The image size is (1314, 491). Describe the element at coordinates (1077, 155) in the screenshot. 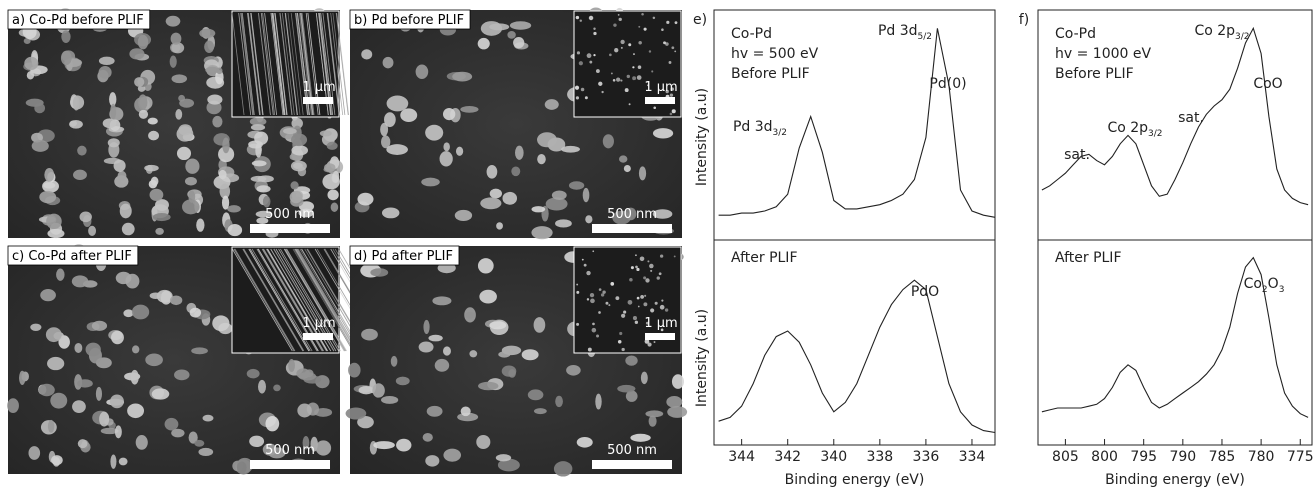

I see `peak-label: sat.` at that location.